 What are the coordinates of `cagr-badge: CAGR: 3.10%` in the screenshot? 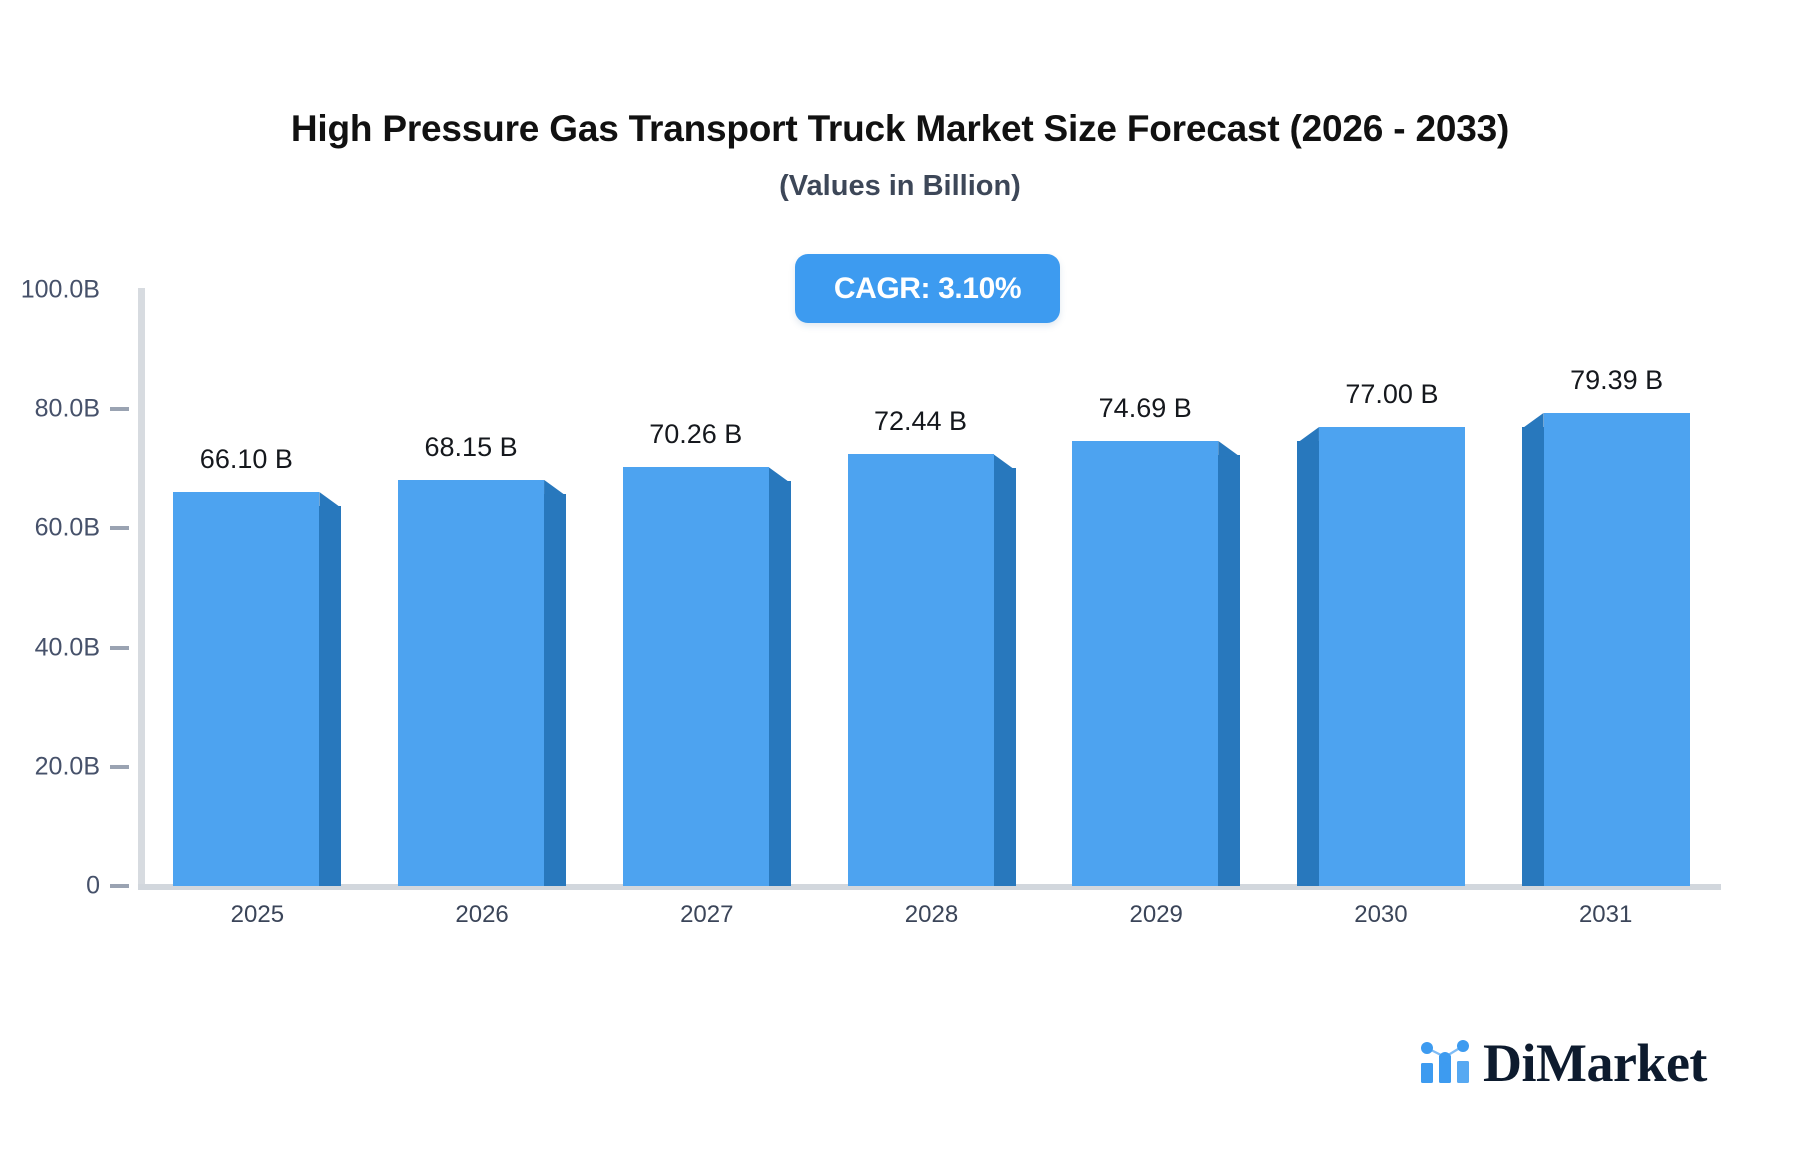 It's located at (927, 288).